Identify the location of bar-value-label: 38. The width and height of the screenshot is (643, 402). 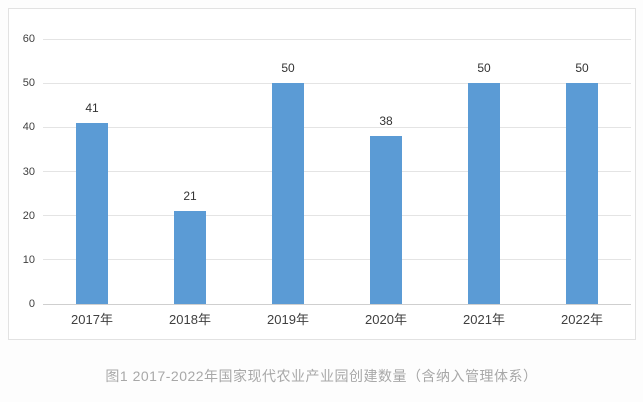
(386, 121).